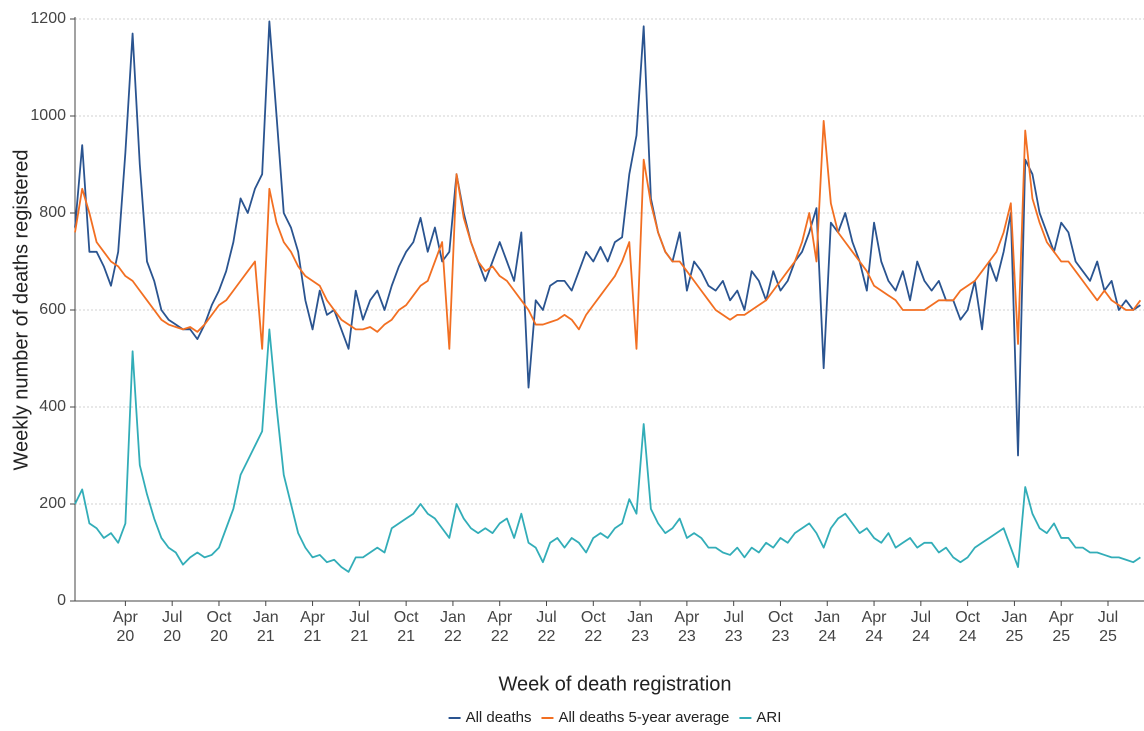 The image size is (1144, 731). I want to click on y-axis-title: Weekly number of deaths registered, so click(21, 310).